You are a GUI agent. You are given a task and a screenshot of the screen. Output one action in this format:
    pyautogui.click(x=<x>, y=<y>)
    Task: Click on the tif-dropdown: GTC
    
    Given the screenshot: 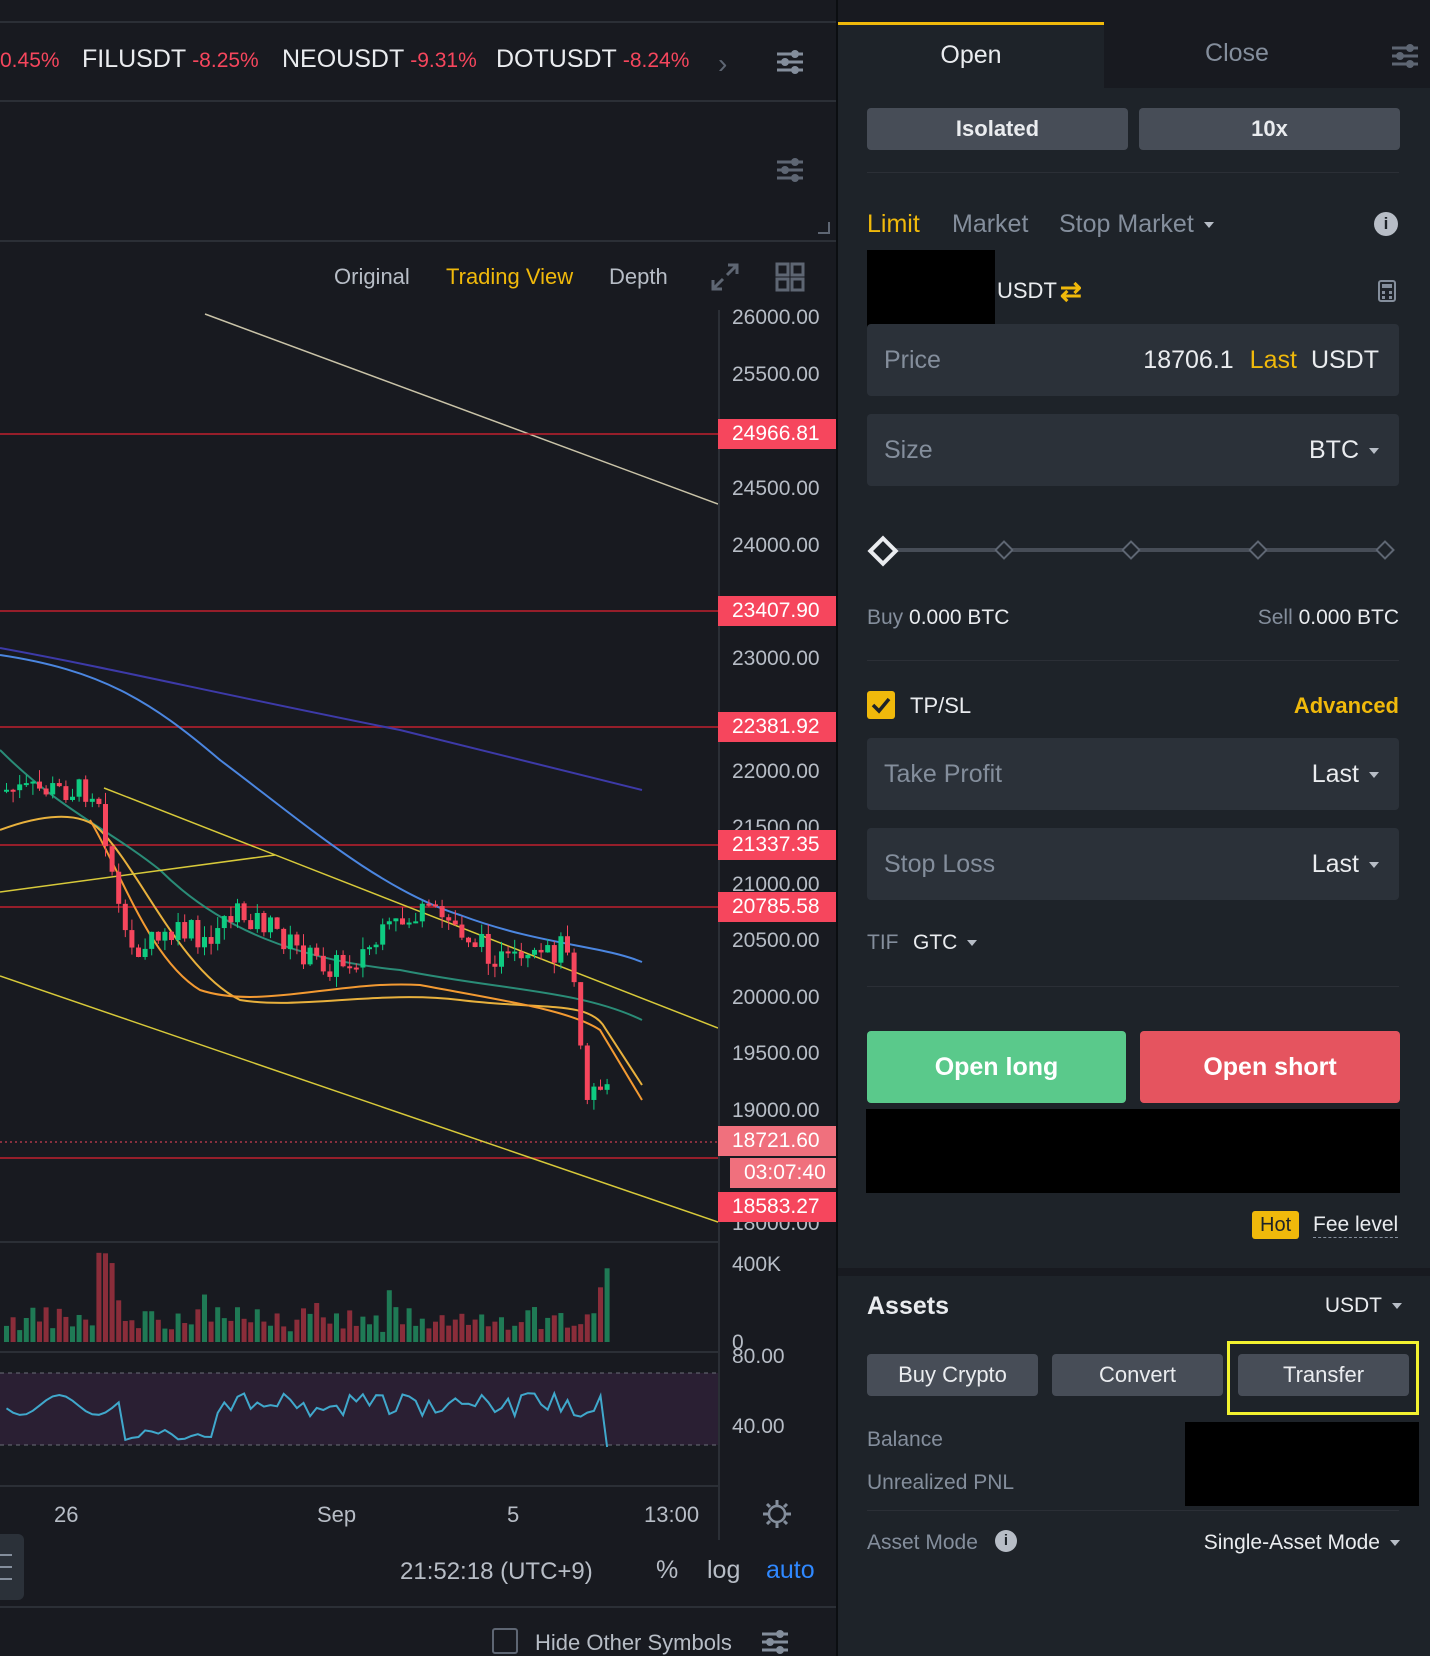 What is the action you would take?
    pyautogui.click(x=945, y=943)
    